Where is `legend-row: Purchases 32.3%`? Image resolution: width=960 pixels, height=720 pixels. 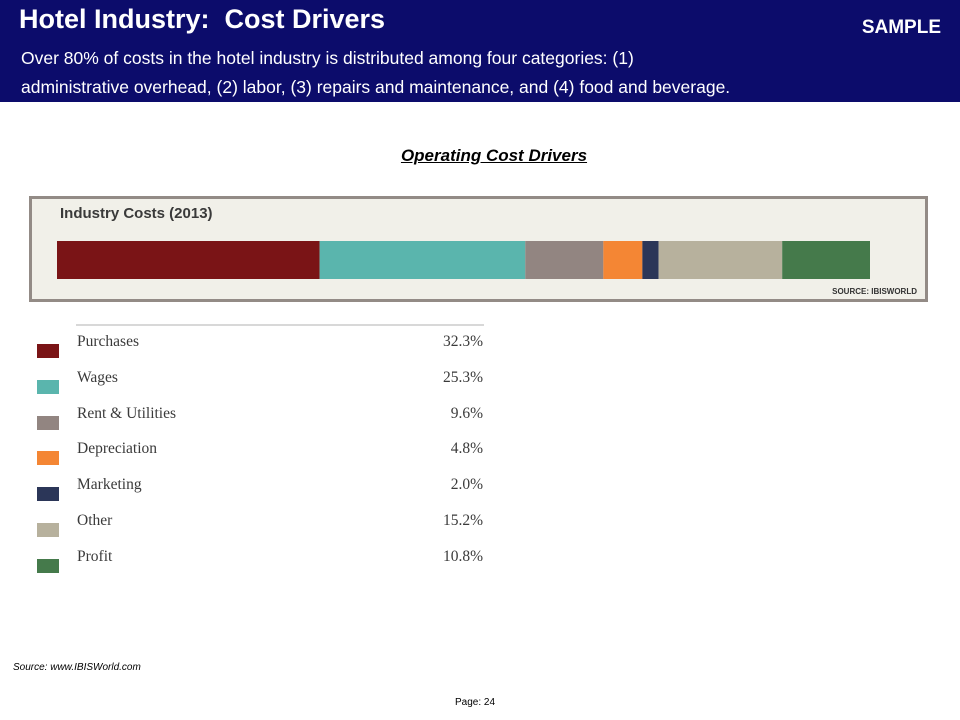
legend-row: Purchases 32.3% is located at coordinates (250, 346).